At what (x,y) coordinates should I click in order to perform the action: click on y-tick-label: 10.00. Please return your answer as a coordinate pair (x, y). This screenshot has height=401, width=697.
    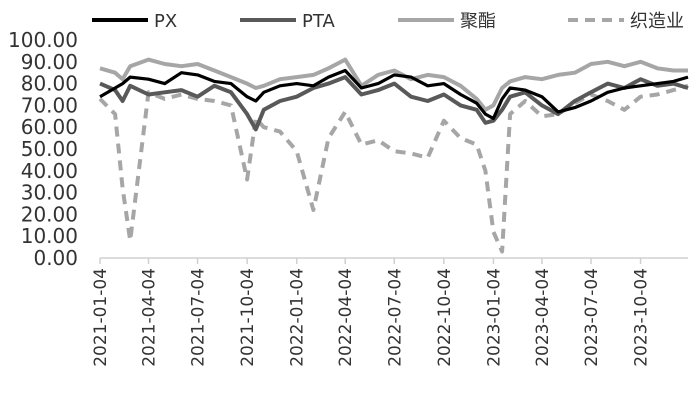
    Looking at the image, I should click on (49, 236).